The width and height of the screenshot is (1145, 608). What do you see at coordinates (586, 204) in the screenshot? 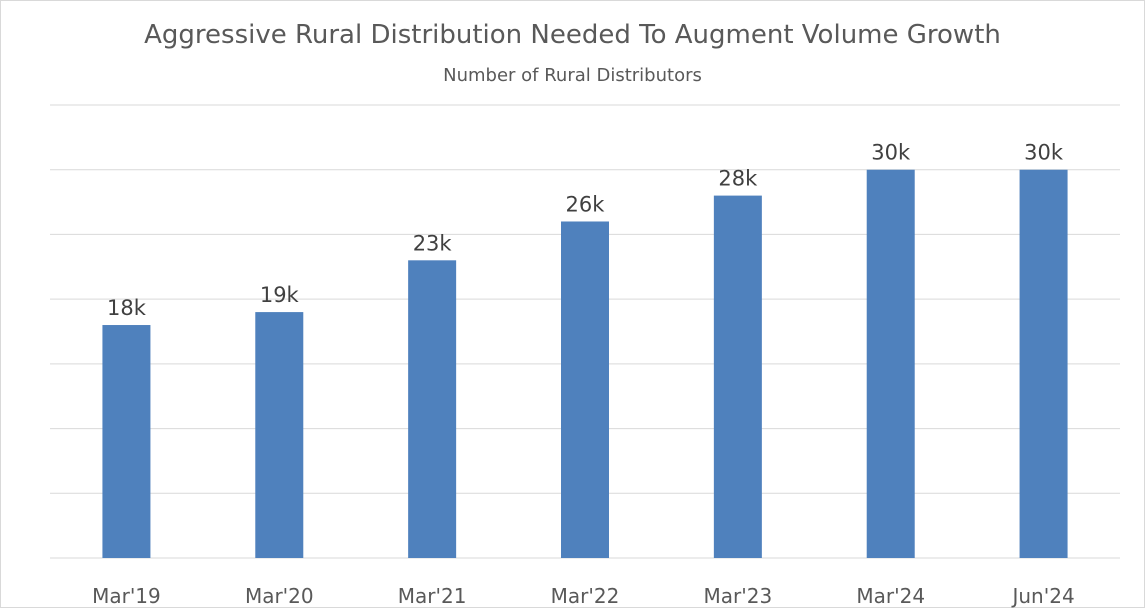
I see `data-label-3: 26k` at bounding box center [586, 204].